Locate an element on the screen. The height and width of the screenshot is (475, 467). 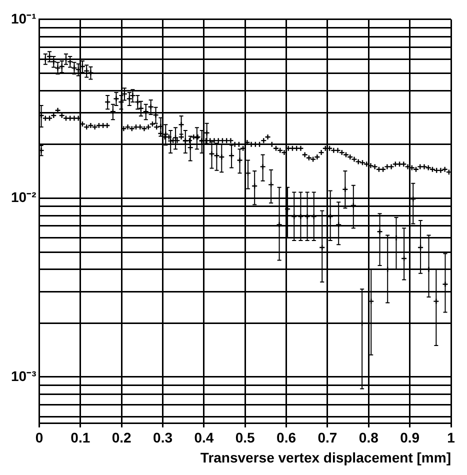
y-tick-label: 10⁻³ is located at coordinates (24, 376).